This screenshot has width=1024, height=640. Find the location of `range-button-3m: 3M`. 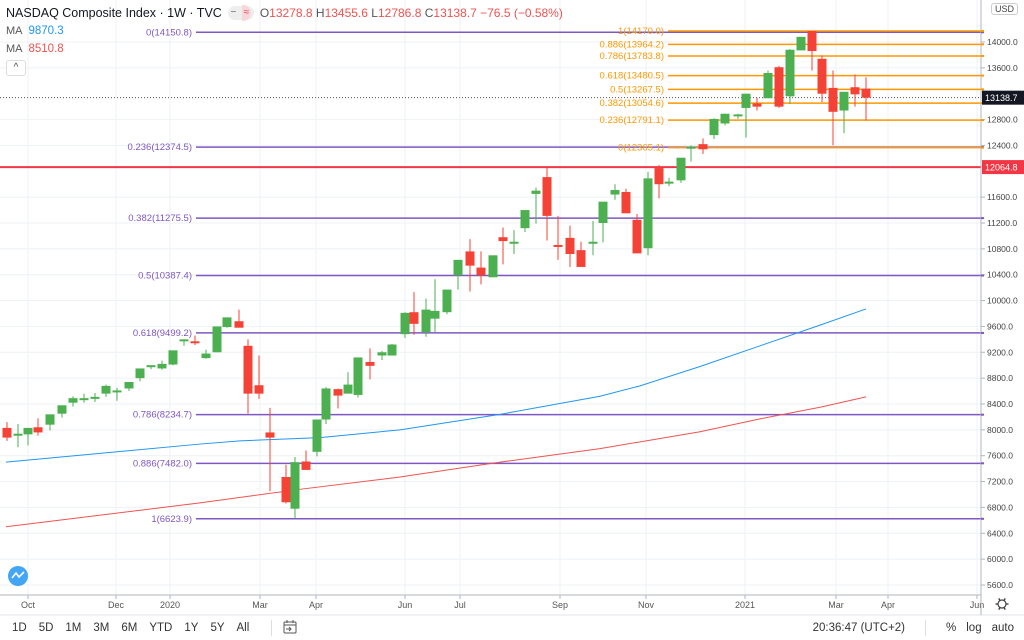

range-button-3m: 3M is located at coordinates (101, 628).